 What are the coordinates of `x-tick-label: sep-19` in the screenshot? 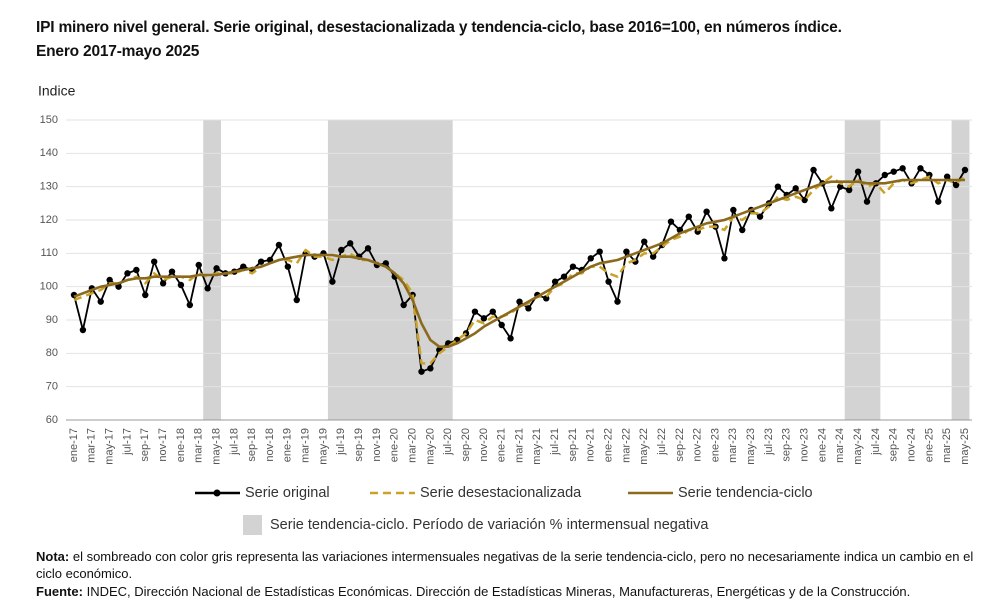 It's located at (359, 445).